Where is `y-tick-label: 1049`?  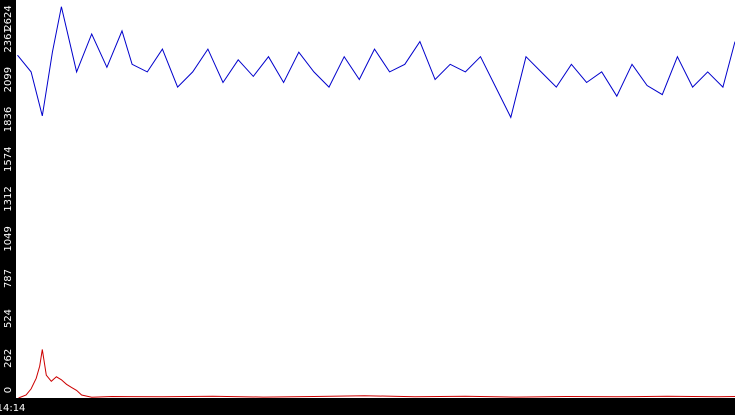
y-tick-label: 1049 is located at coordinates (8, 238).